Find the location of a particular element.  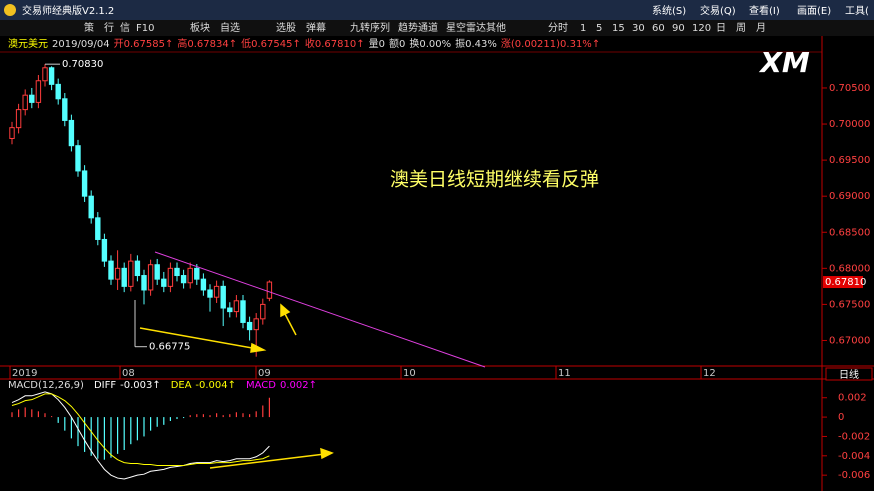

info-field: 额0 is located at coordinates (397, 43).